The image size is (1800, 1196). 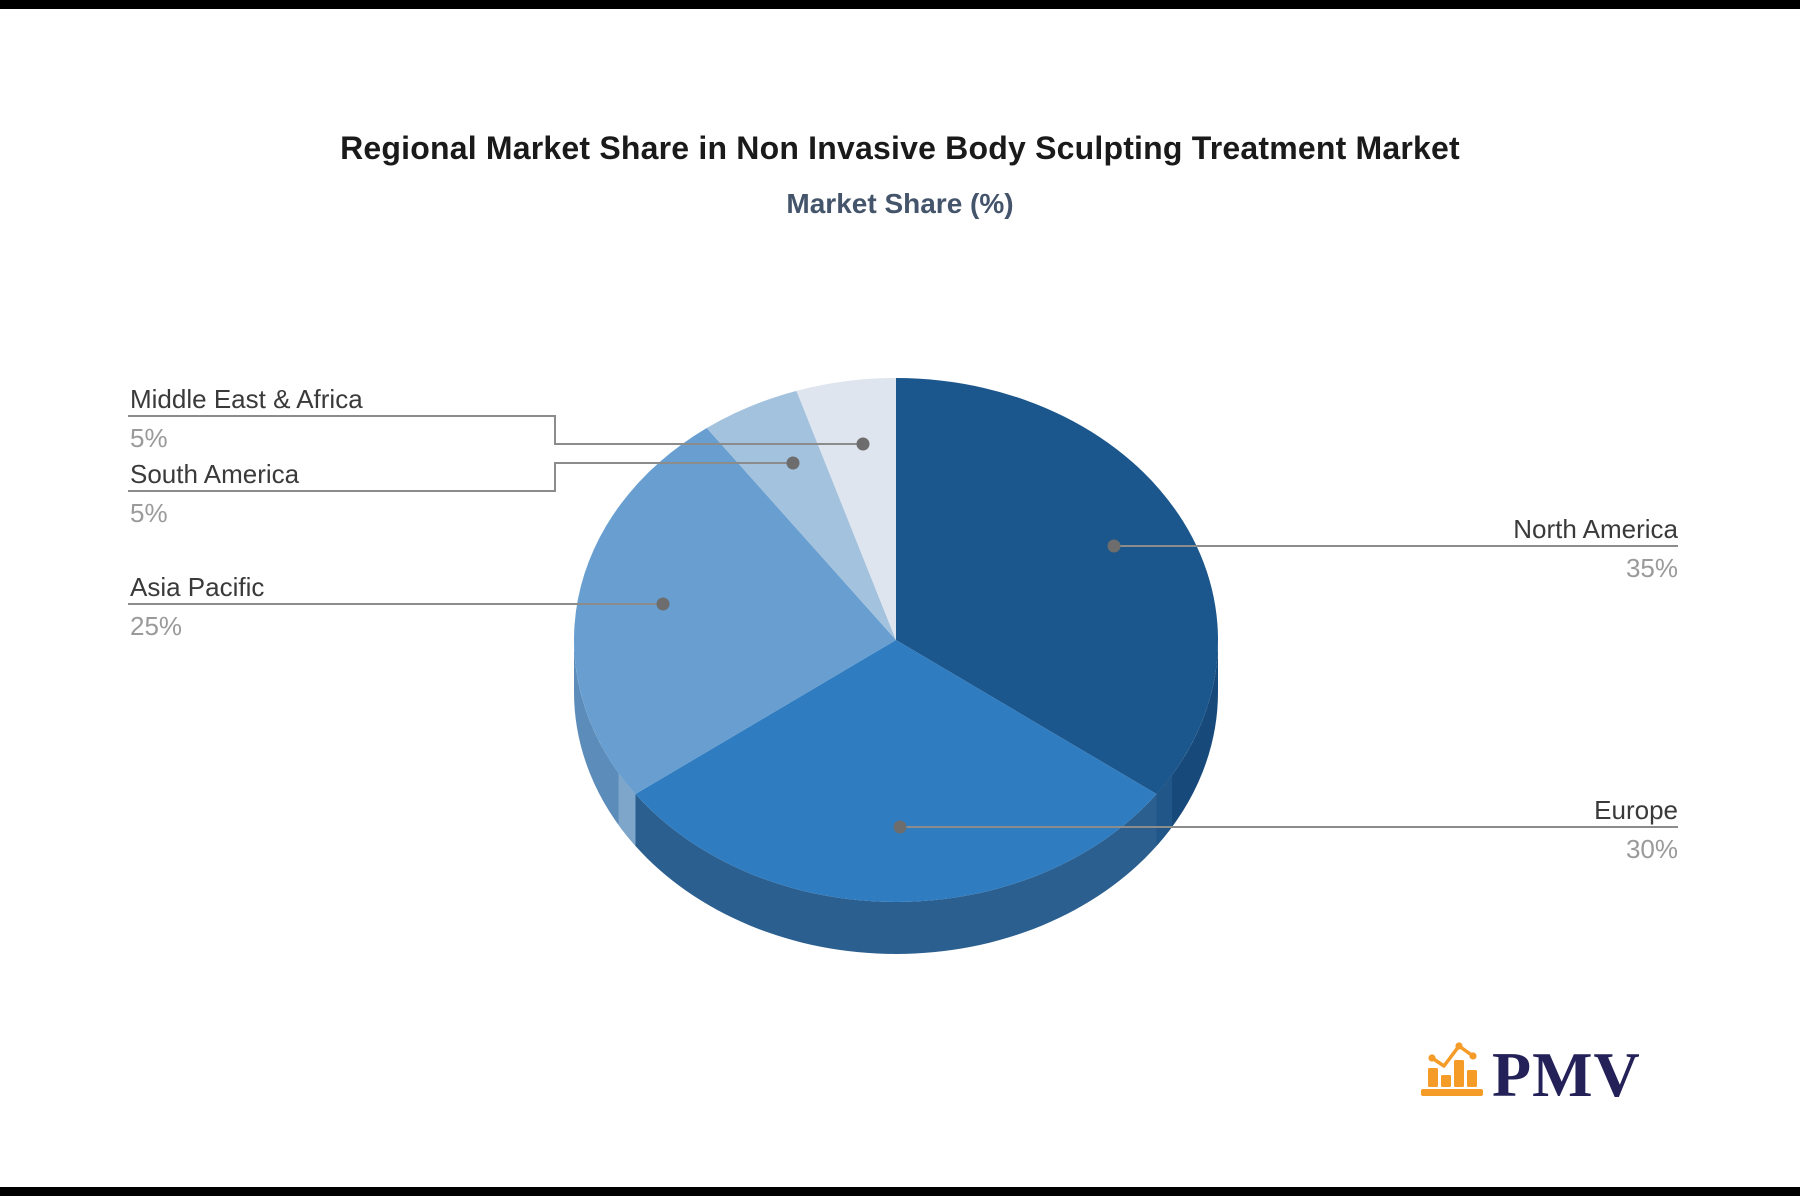 What do you see at coordinates (900, 4) in the screenshot?
I see `top-border-bar` at bounding box center [900, 4].